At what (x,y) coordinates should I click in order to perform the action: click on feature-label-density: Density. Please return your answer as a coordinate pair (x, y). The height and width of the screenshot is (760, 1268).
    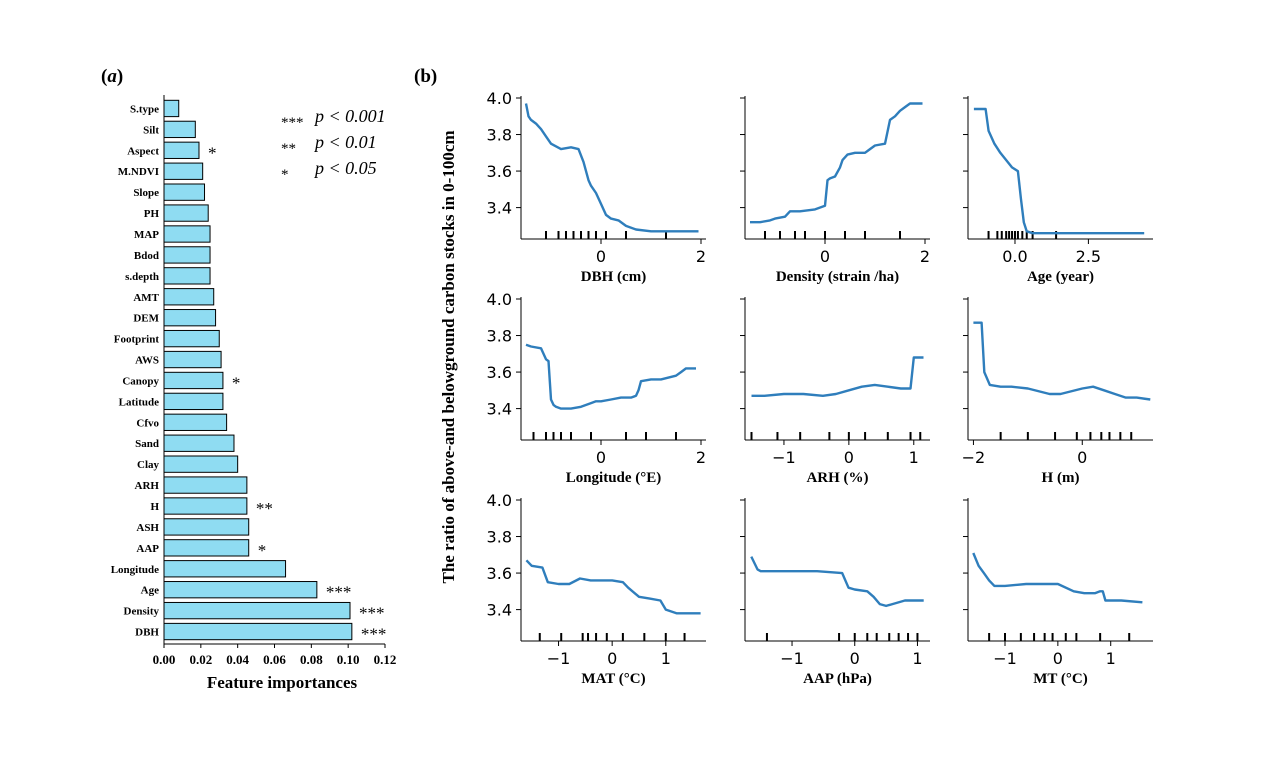
    Looking at the image, I should click on (142, 612).